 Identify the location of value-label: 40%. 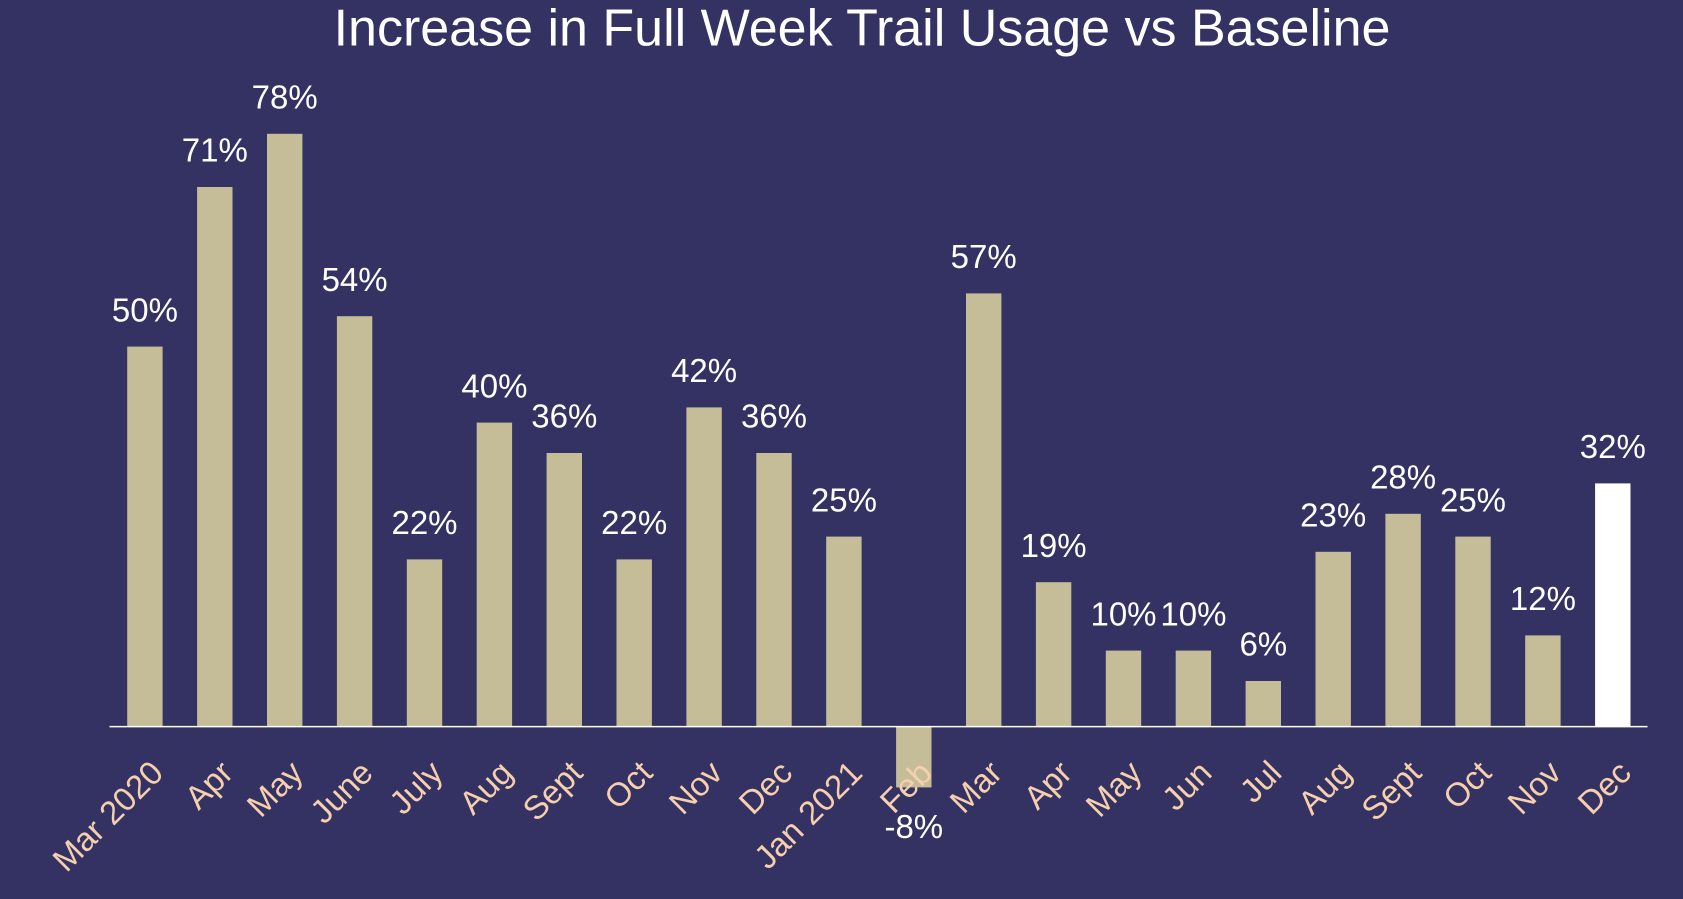
(494, 385).